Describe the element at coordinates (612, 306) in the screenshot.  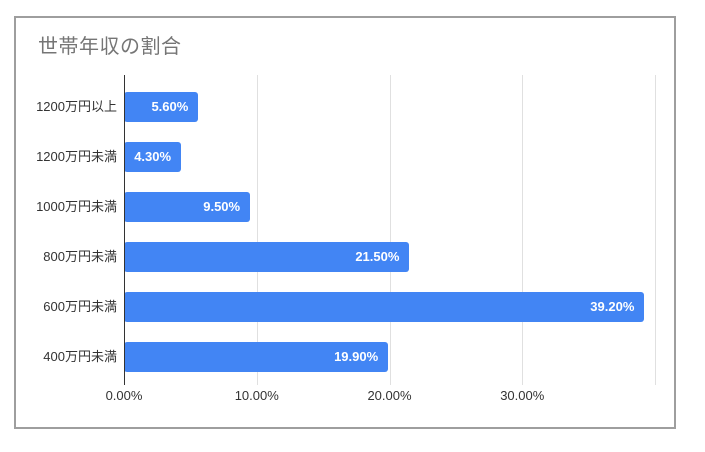
I see `bar-value-label: 39.20%` at that location.